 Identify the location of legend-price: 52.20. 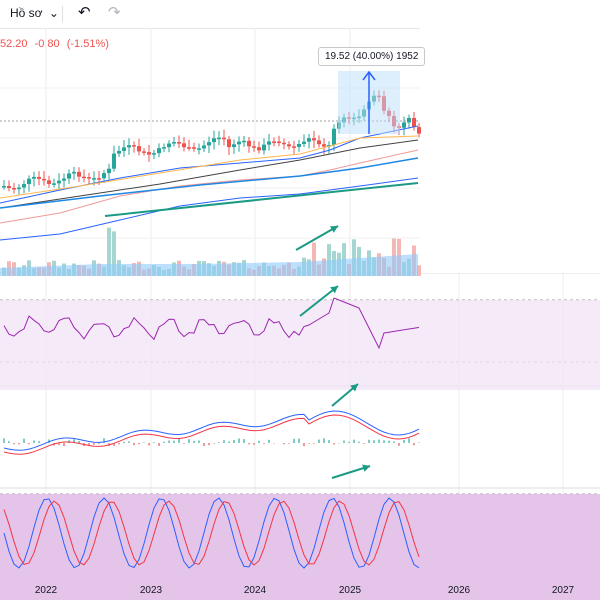
(14, 44).